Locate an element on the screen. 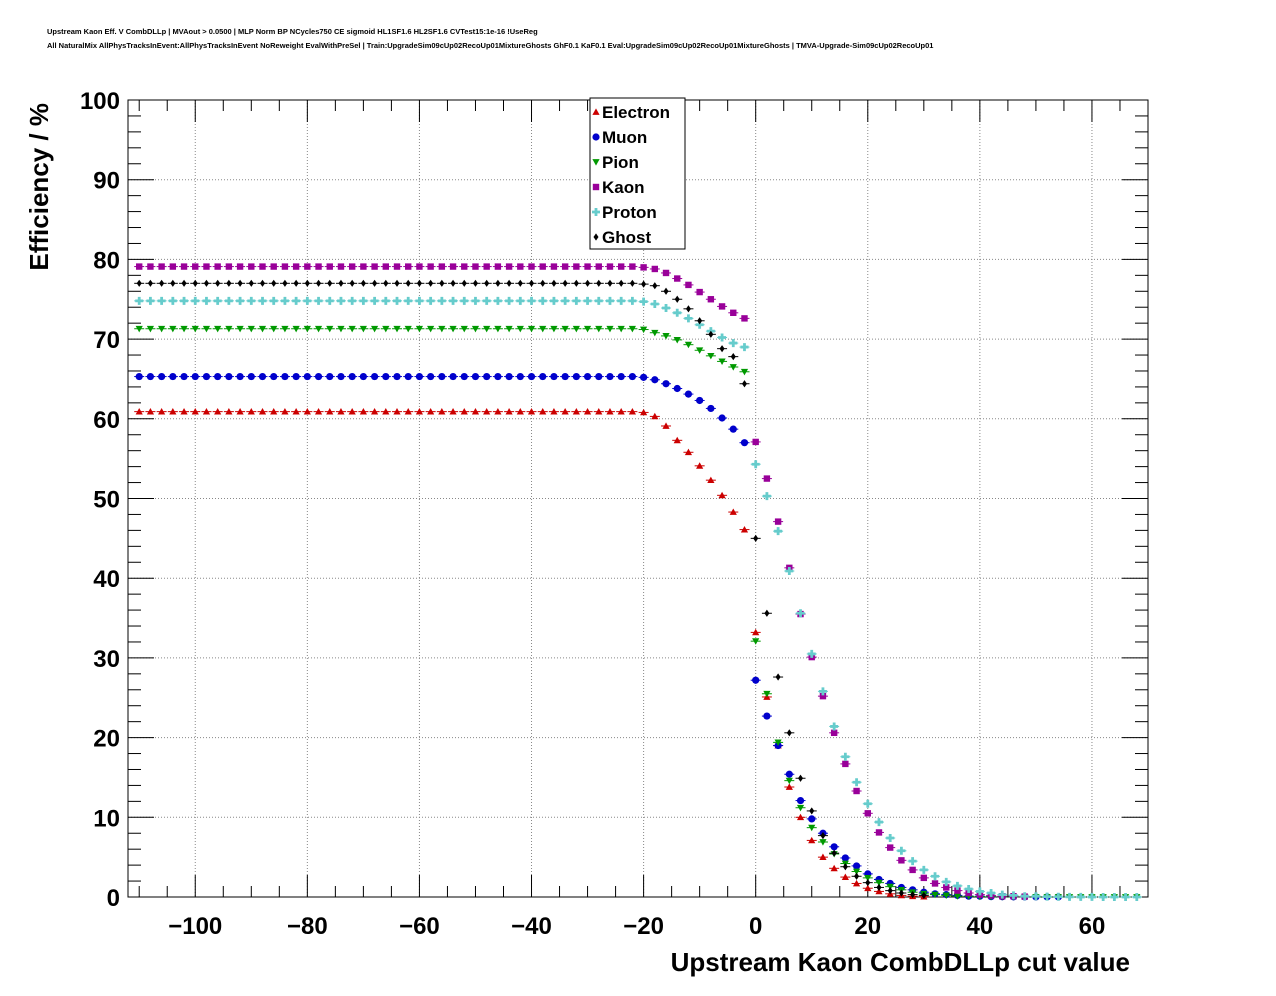 The width and height of the screenshot is (1276, 996). x-tick-label-0: −100 is located at coordinates (195, 926).